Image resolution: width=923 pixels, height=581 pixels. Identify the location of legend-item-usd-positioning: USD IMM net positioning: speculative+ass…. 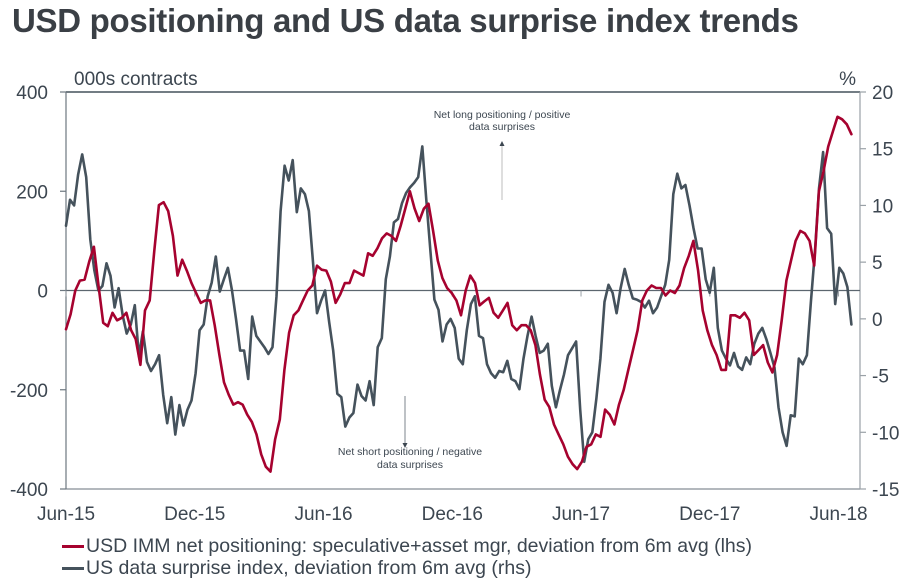
(407, 546).